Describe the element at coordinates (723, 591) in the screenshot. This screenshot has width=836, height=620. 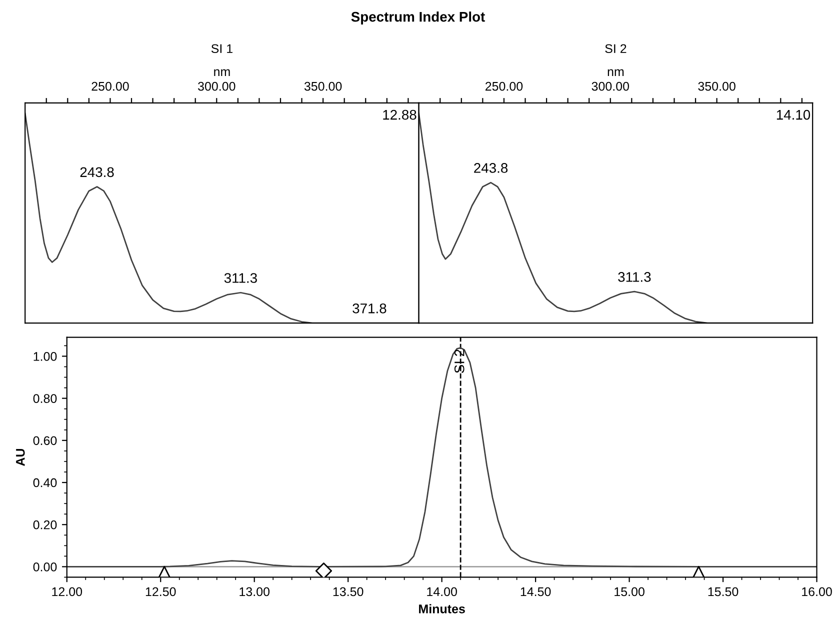
I see `x-tick-label: 15.50` at that location.